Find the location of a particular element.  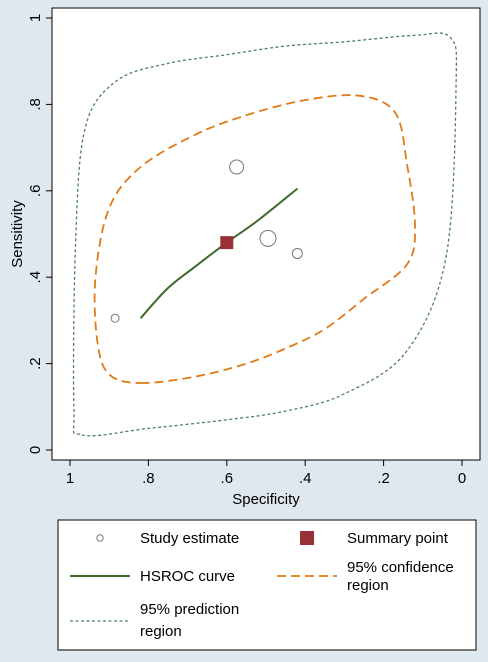

x-tick-label: 0 is located at coordinates (462, 478).